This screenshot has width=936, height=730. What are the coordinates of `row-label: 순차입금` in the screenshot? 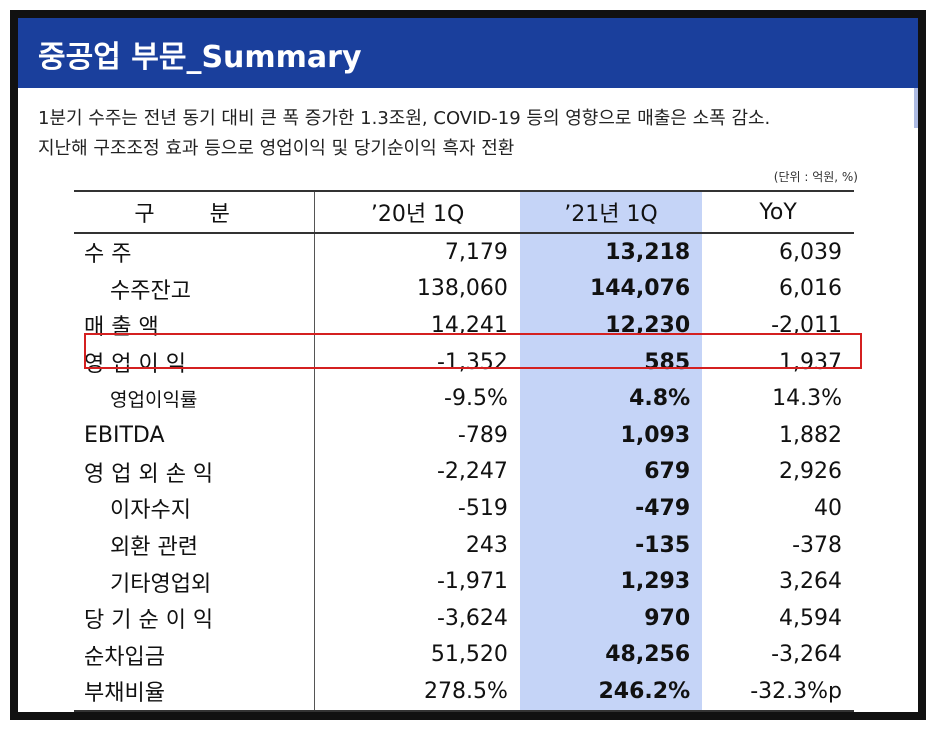 It's located at (195, 655).